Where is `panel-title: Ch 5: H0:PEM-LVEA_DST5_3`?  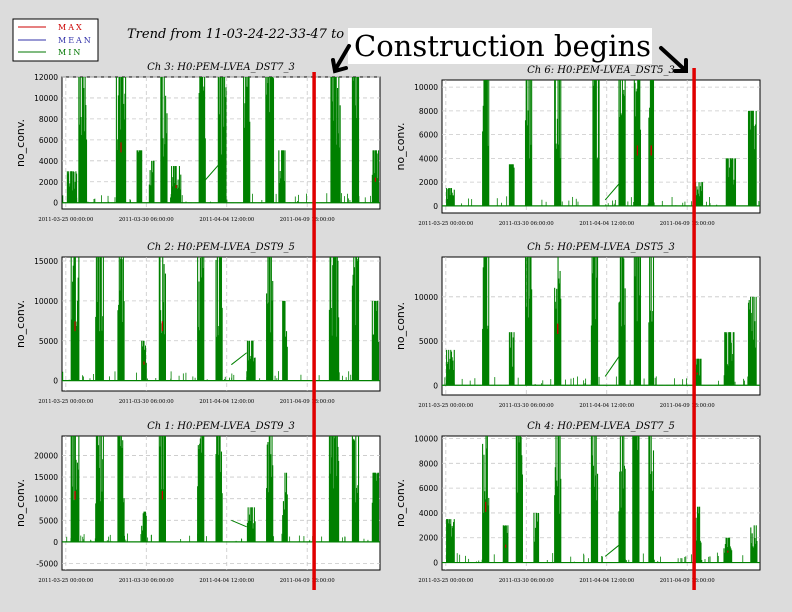
panel-title: Ch 5: H0:PEM-LVEA_DST5_3 is located at coordinates (601, 247).